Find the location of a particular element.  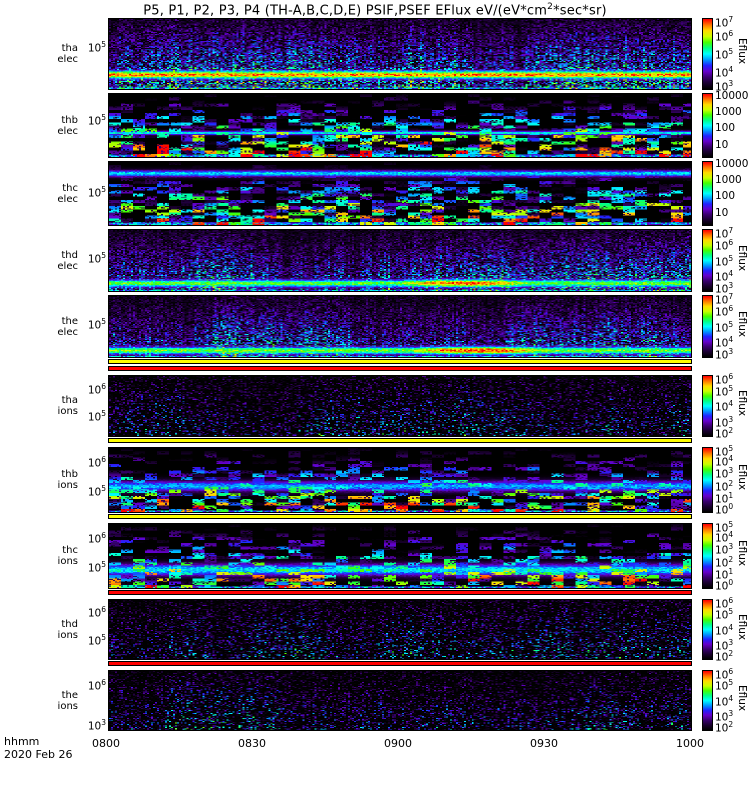

sep-red-the-elec is located at coordinates (400, 368).